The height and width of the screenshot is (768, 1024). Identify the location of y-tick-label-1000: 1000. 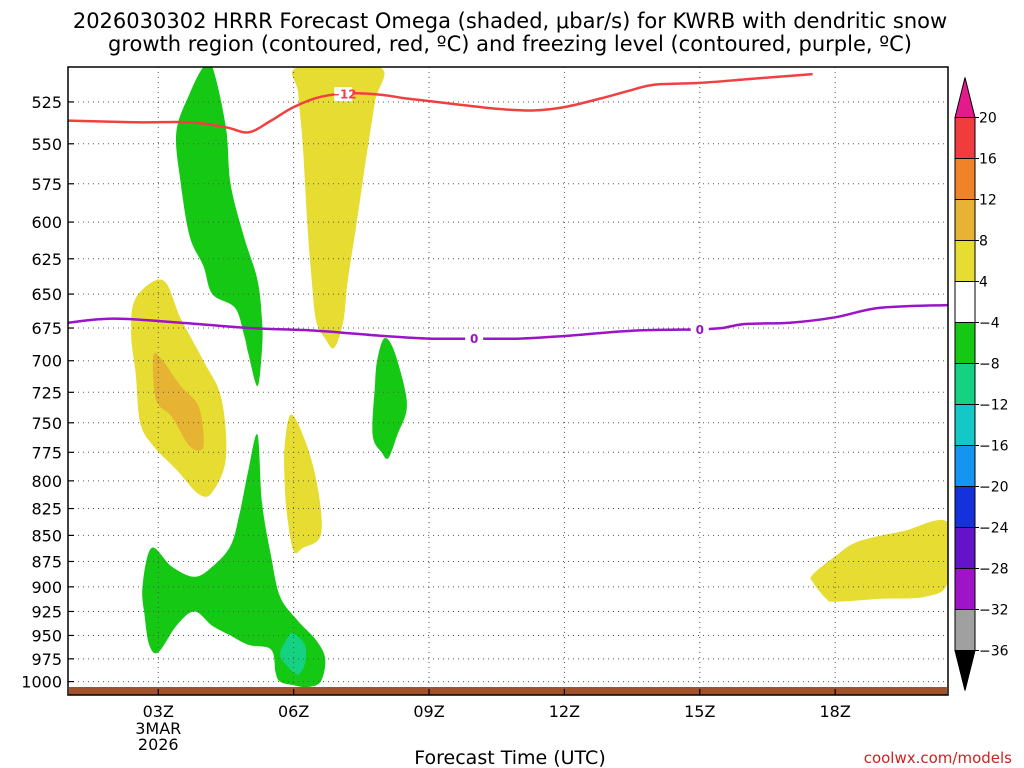
(41, 682).